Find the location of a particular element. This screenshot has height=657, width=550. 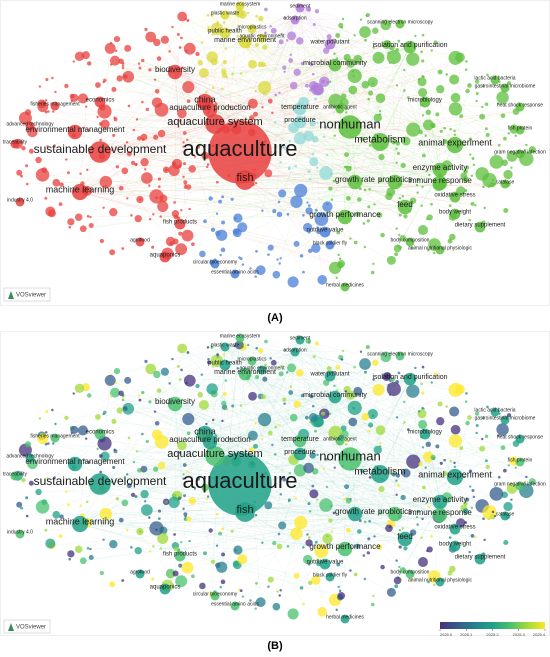

keyword-label: essential amino acids is located at coordinates (235, 604).